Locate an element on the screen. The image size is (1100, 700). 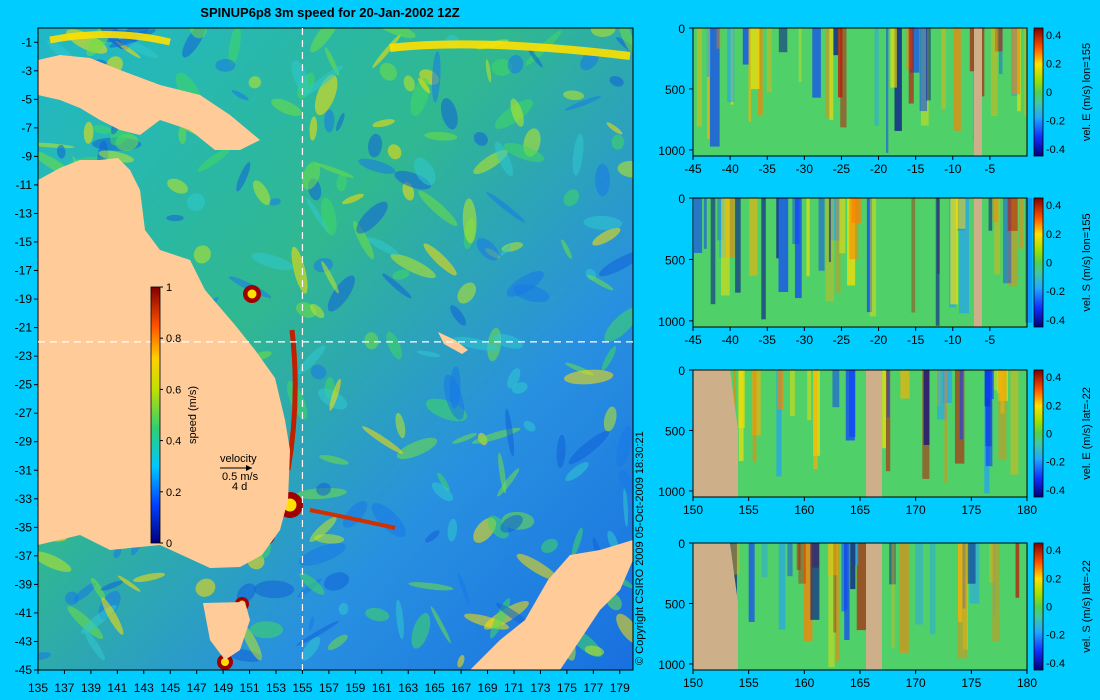
map-x-tick-label: 163 is located at coordinates (408, 688).